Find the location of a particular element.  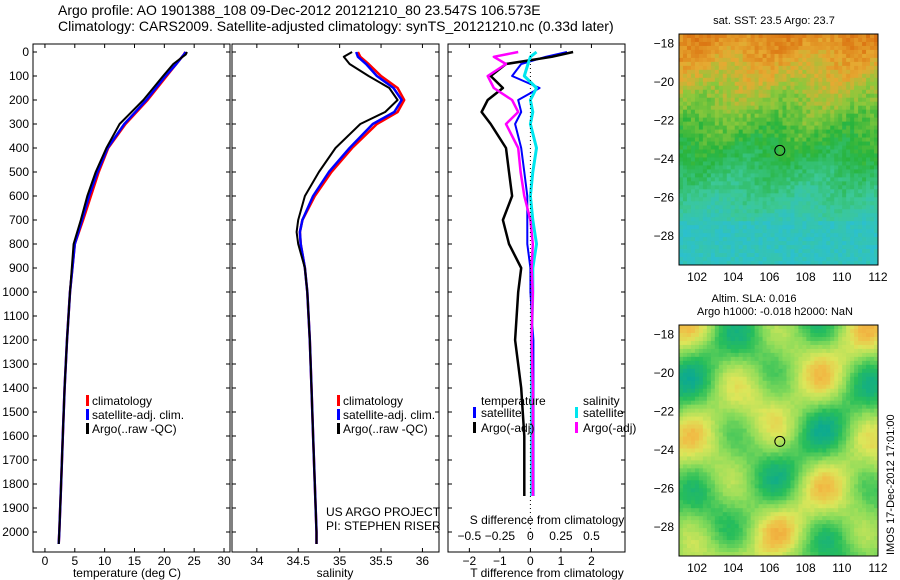

map-x-tick-label: 102 is located at coordinates (697, 568).